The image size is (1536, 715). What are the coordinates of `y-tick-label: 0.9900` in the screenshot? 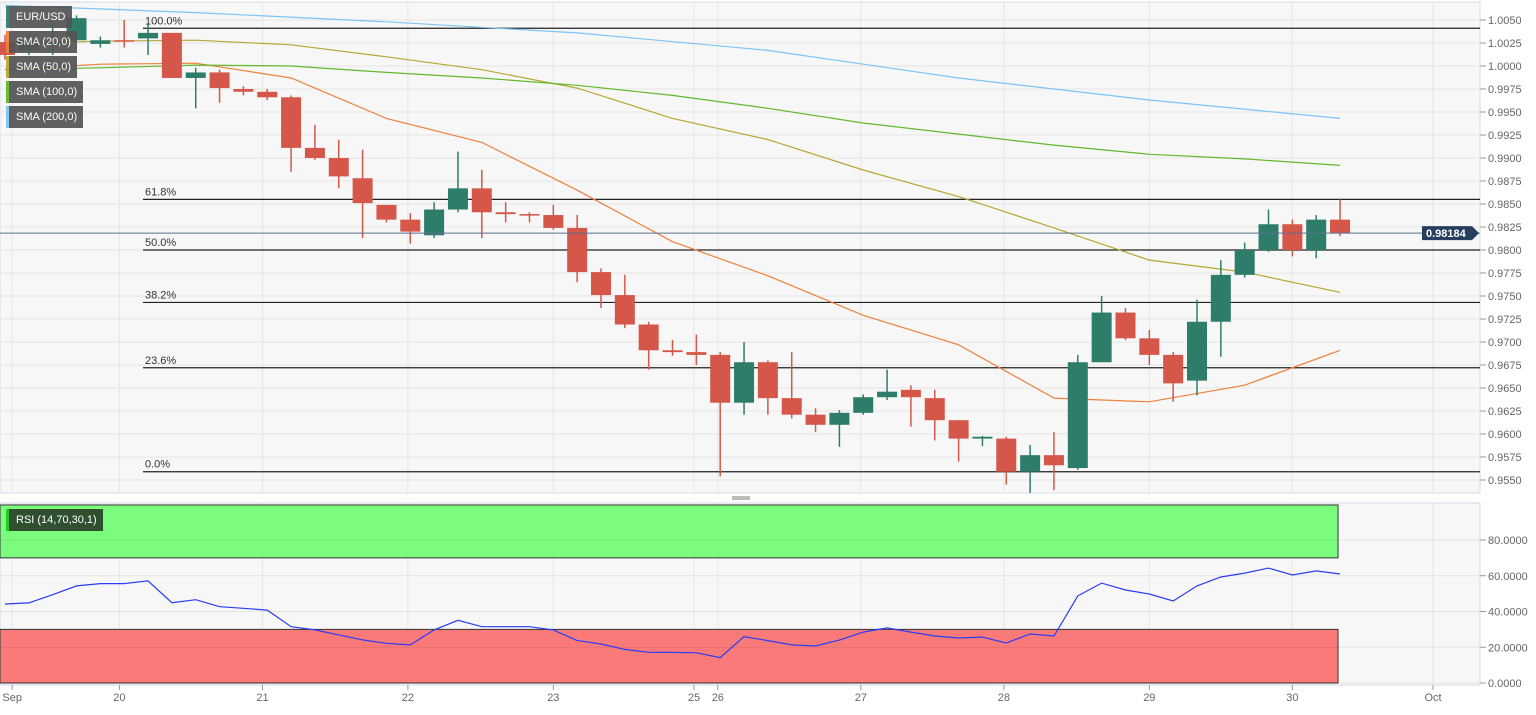 It's located at (1505, 159).